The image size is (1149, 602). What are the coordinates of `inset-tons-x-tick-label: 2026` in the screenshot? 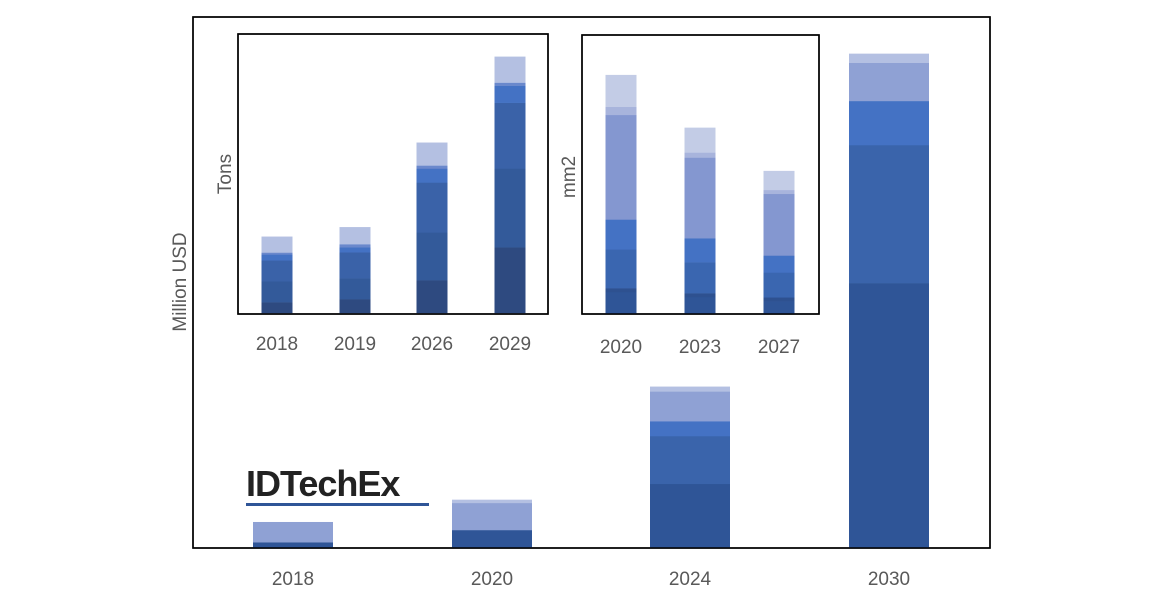 It's located at (432, 344).